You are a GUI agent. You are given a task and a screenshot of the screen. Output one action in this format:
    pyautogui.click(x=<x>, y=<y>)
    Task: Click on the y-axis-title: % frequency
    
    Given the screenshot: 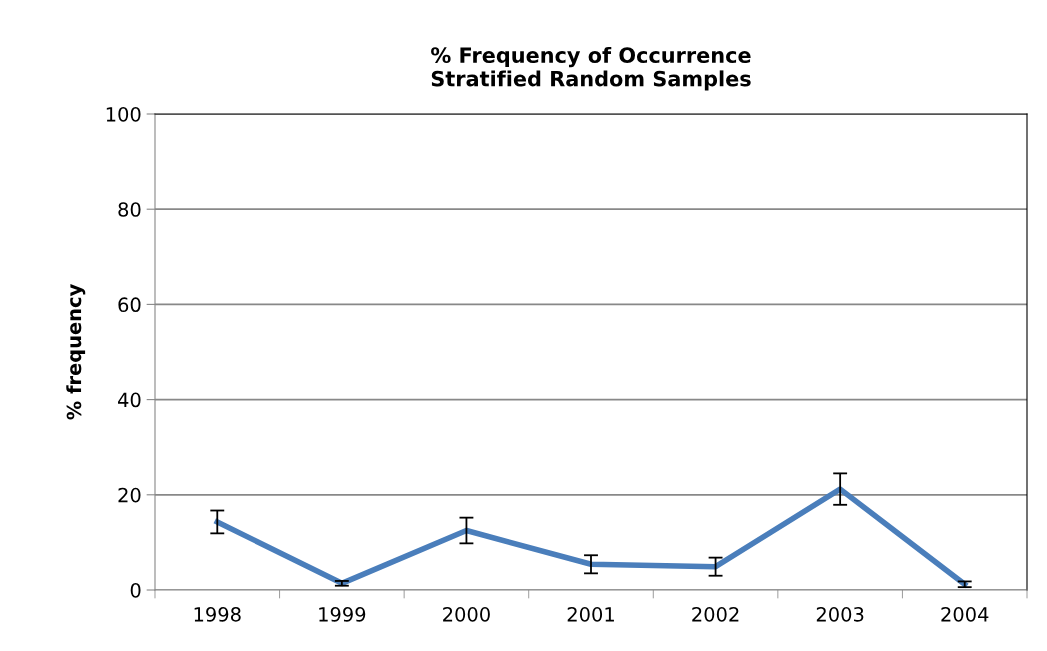 What is the action you would take?
    pyautogui.click(x=76, y=352)
    